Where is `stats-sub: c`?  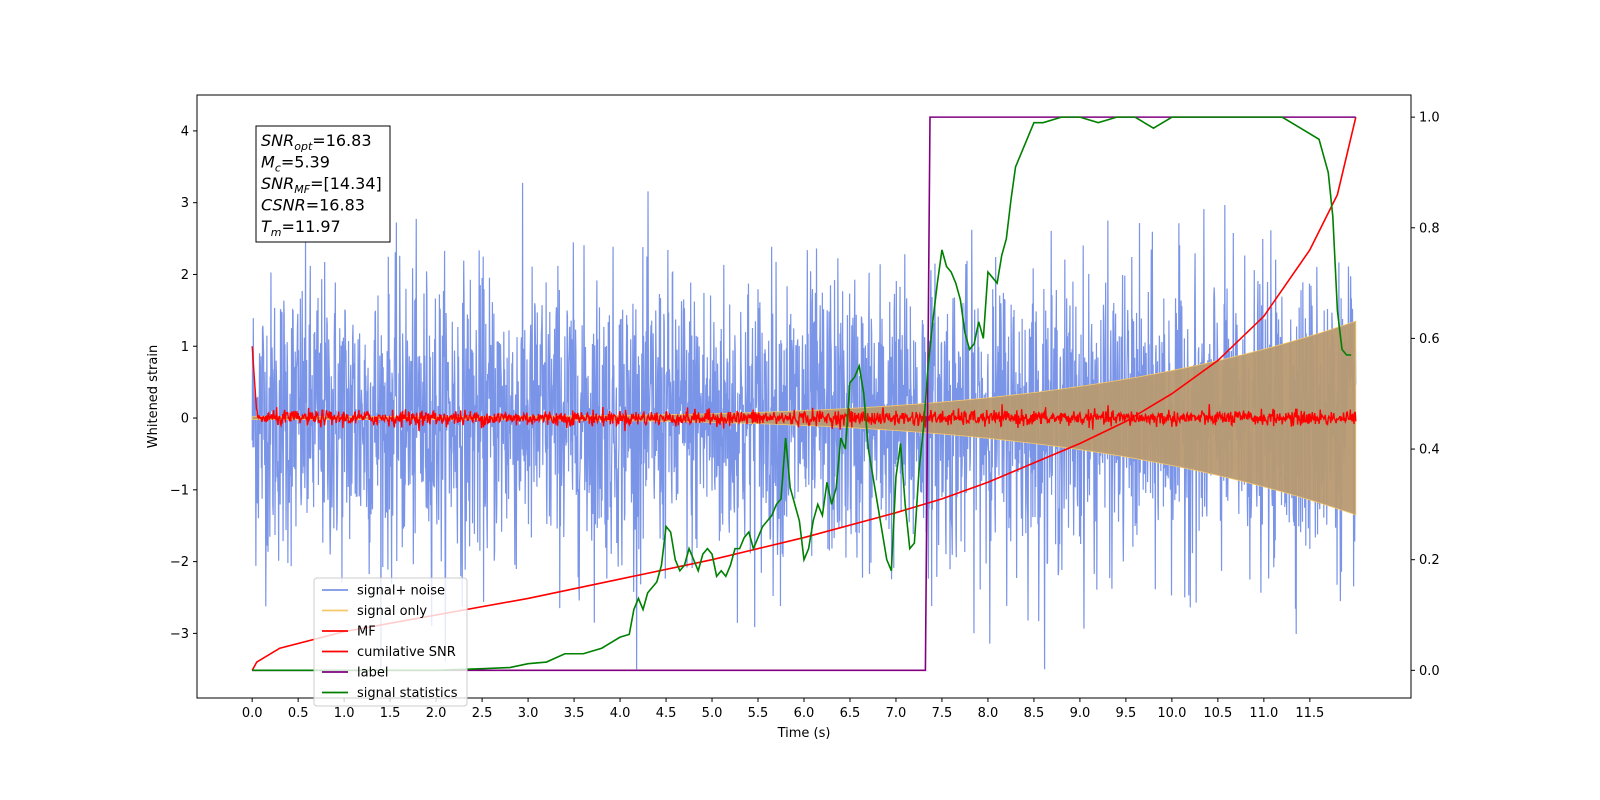
stats-sub: c is located at coordinates (278, 168).